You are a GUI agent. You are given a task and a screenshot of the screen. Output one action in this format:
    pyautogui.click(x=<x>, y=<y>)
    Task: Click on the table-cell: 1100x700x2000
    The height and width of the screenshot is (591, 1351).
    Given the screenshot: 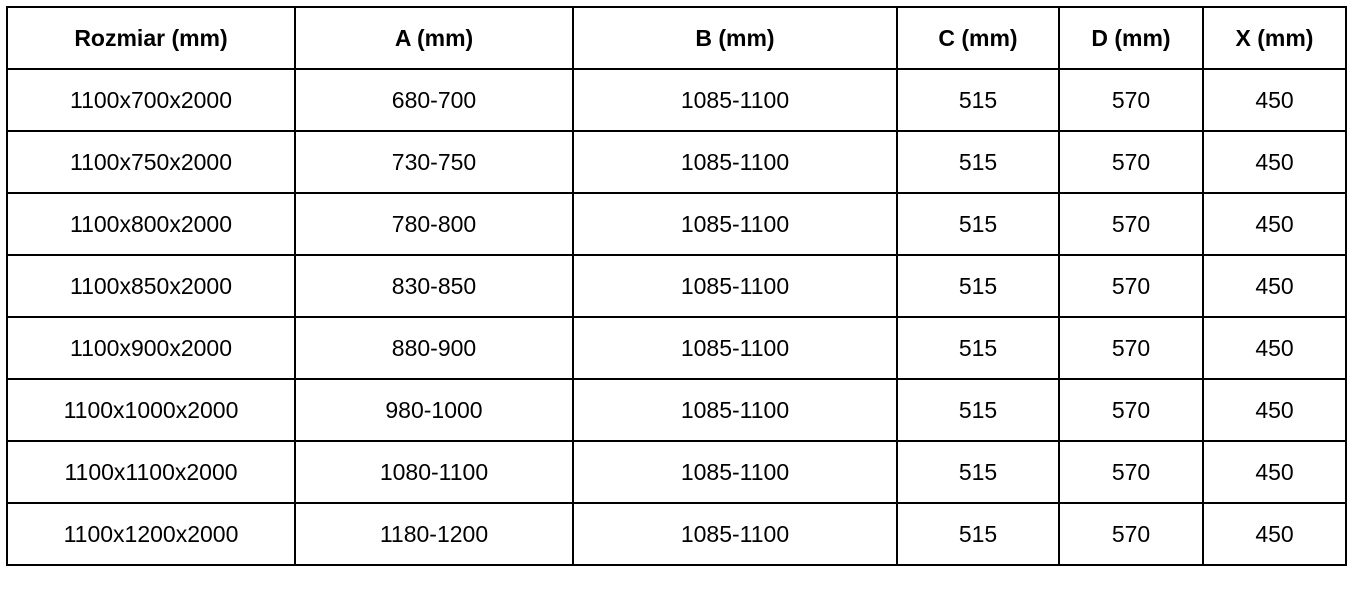 What is the action you would take?
    pyautogui.click(x=151, y=100)
    